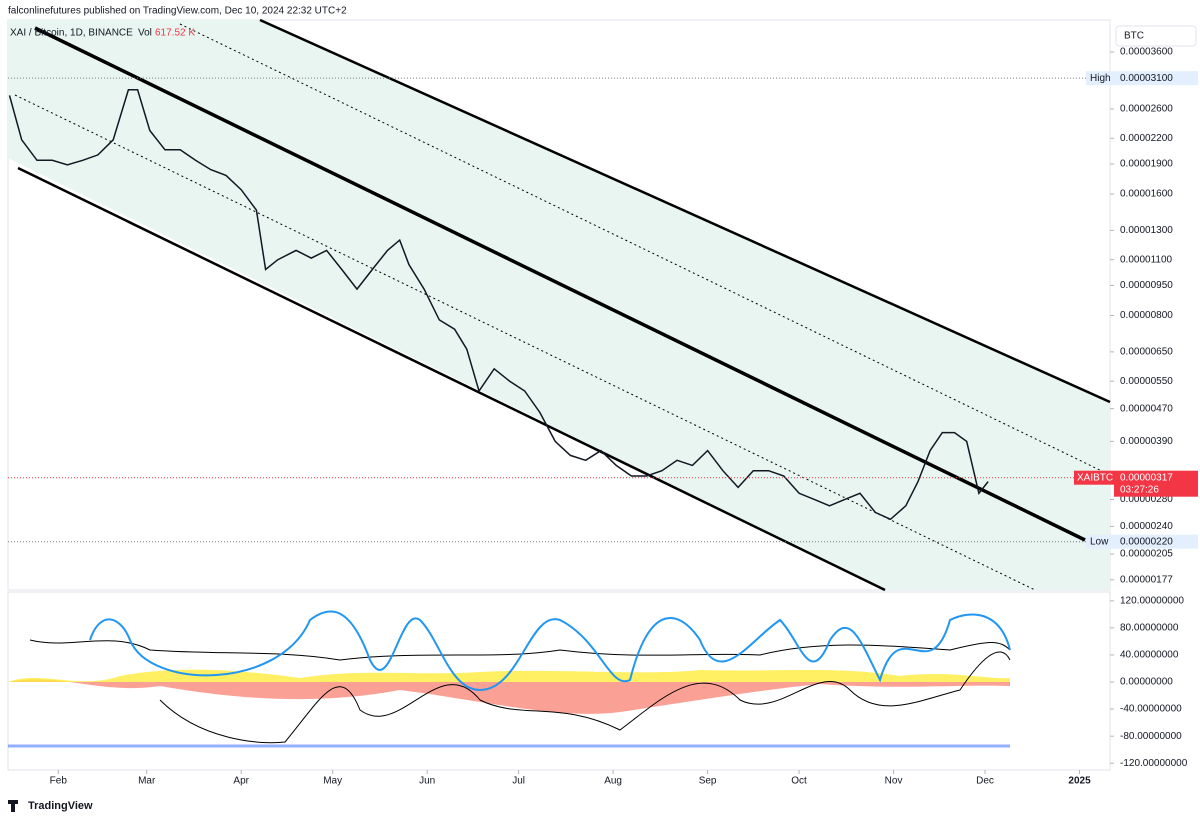  Describe the element at coordinates (1139, 489) in the screenshot. I see `countdown: 03:27:26` at that location.